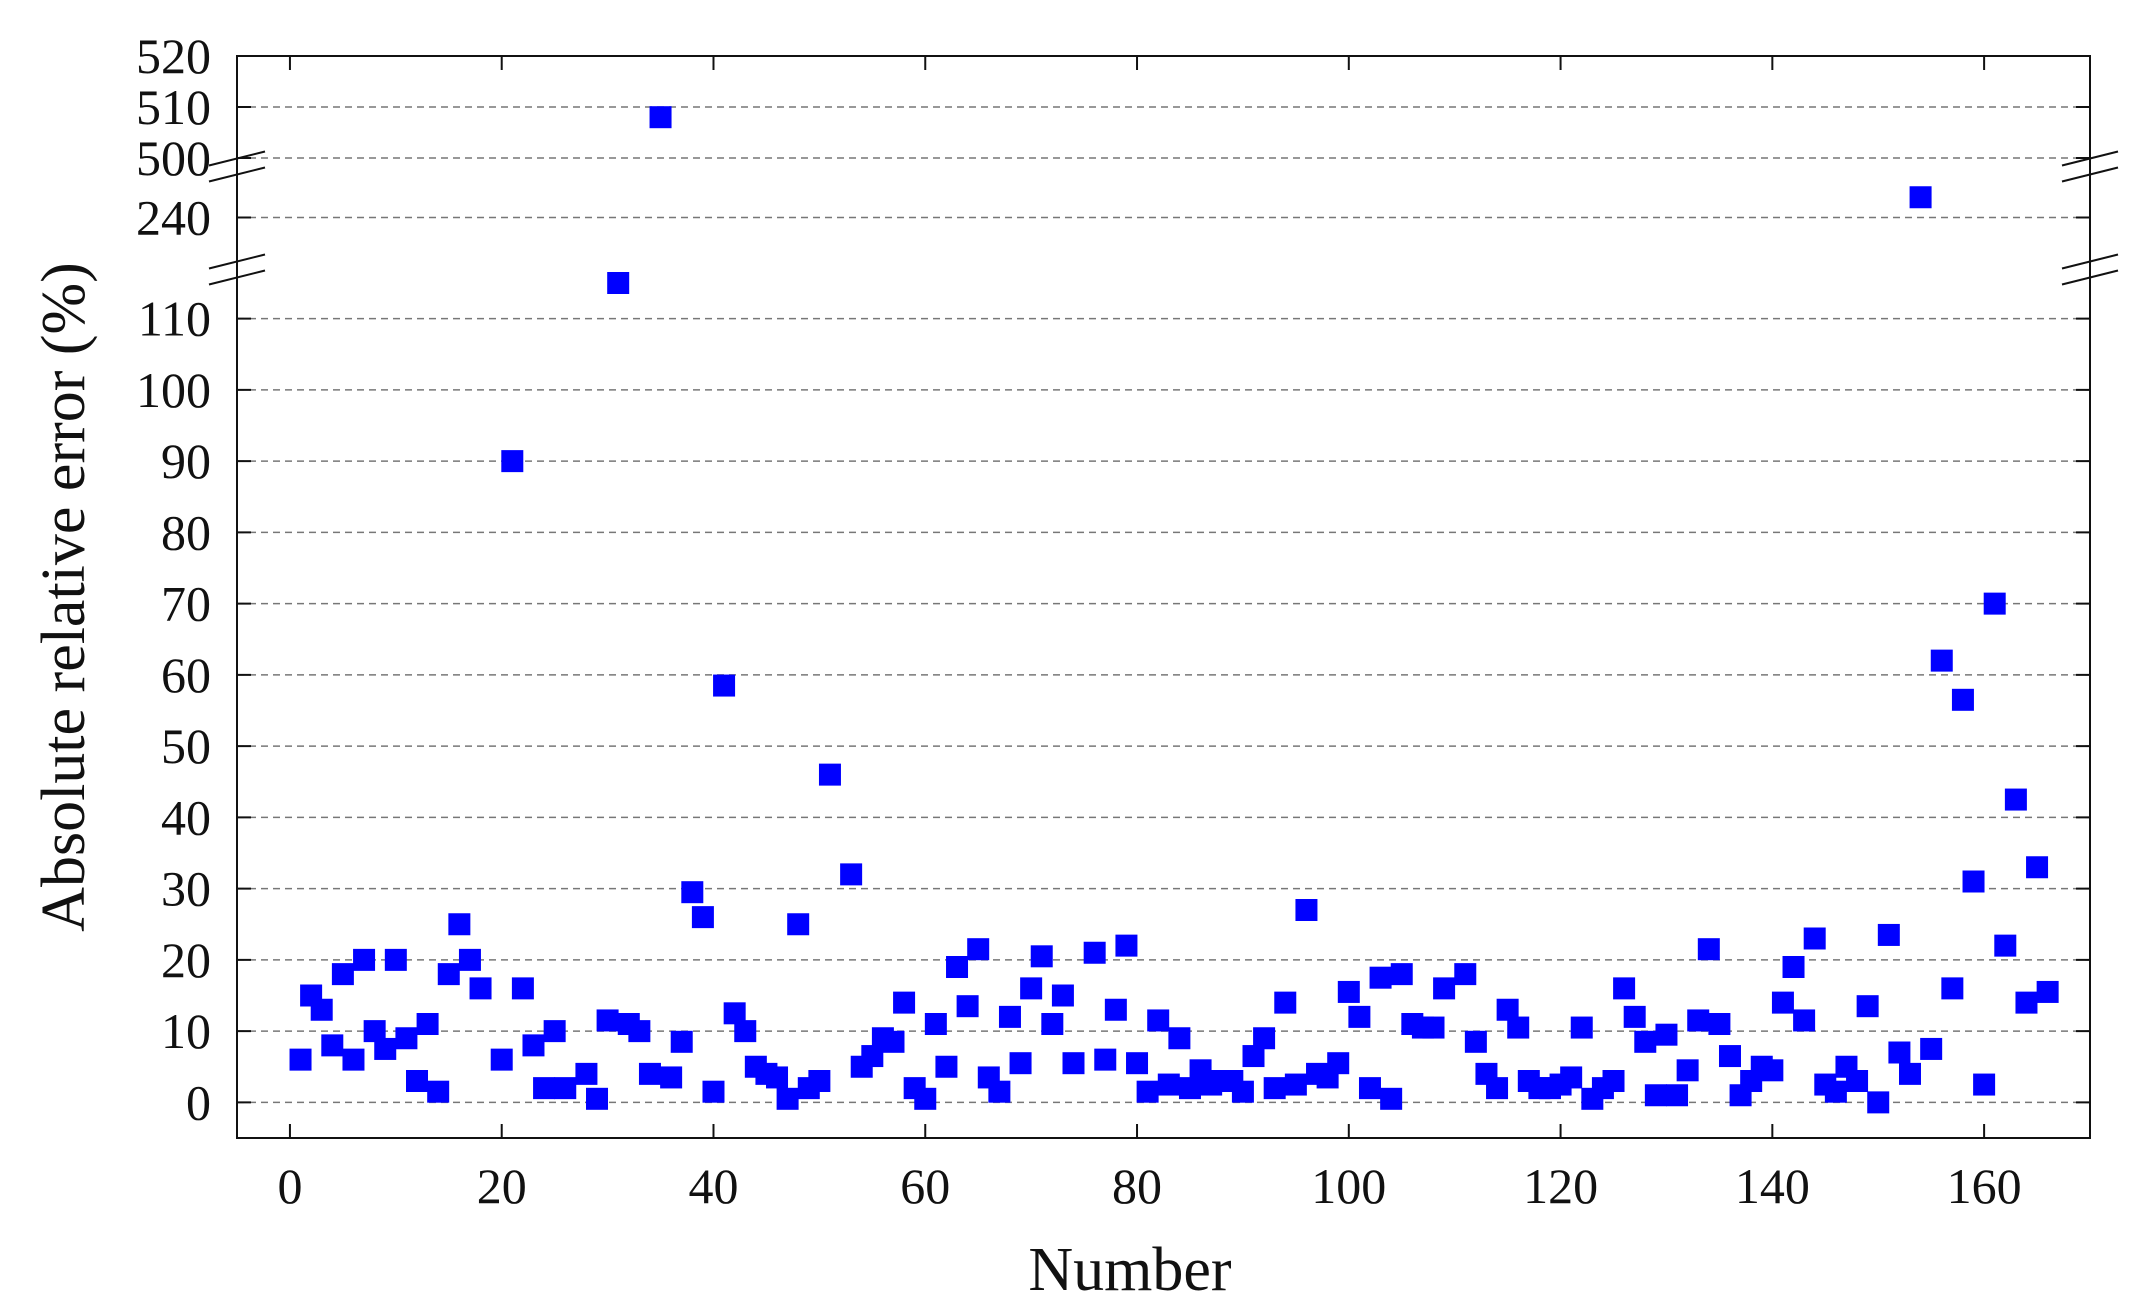  What do you see at coordinates (186, 960) in the screenshot?
I see `y-tick-label: 20` at bounding box center [186, 960].